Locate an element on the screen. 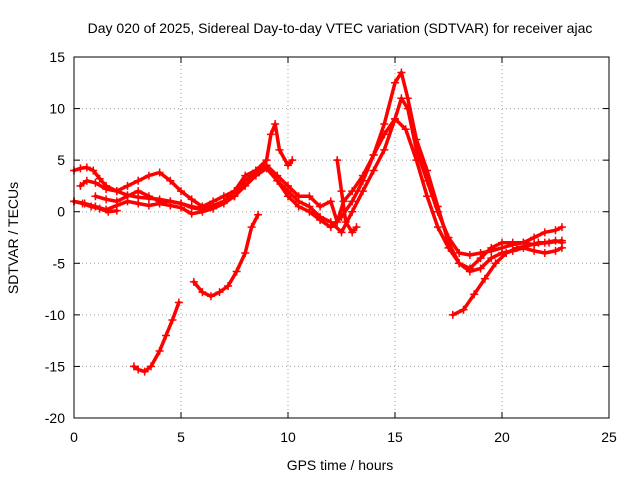 The image size is (640, 480). y-axis-label: SDTVAR / TECUs is located at coordinates (13, 238).